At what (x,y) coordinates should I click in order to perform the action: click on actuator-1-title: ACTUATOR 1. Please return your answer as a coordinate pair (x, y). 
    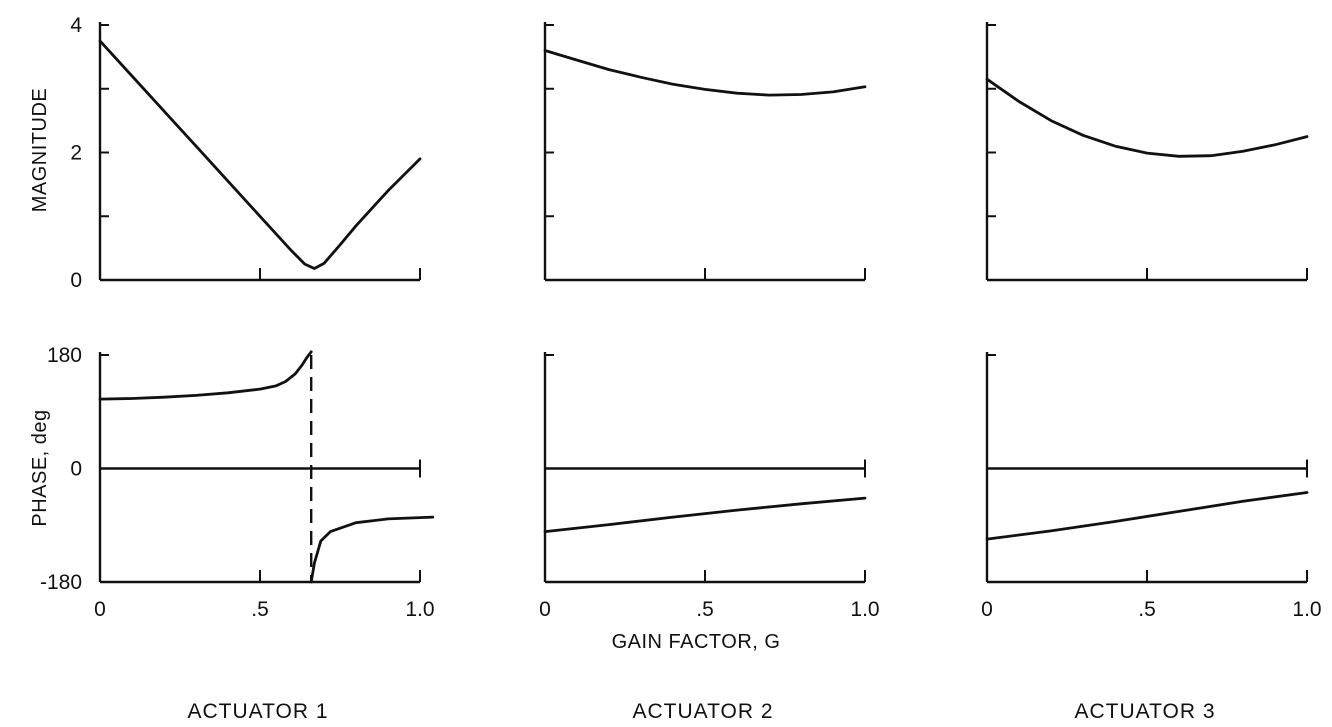
    Looking at the image, I should click on (257, 711).